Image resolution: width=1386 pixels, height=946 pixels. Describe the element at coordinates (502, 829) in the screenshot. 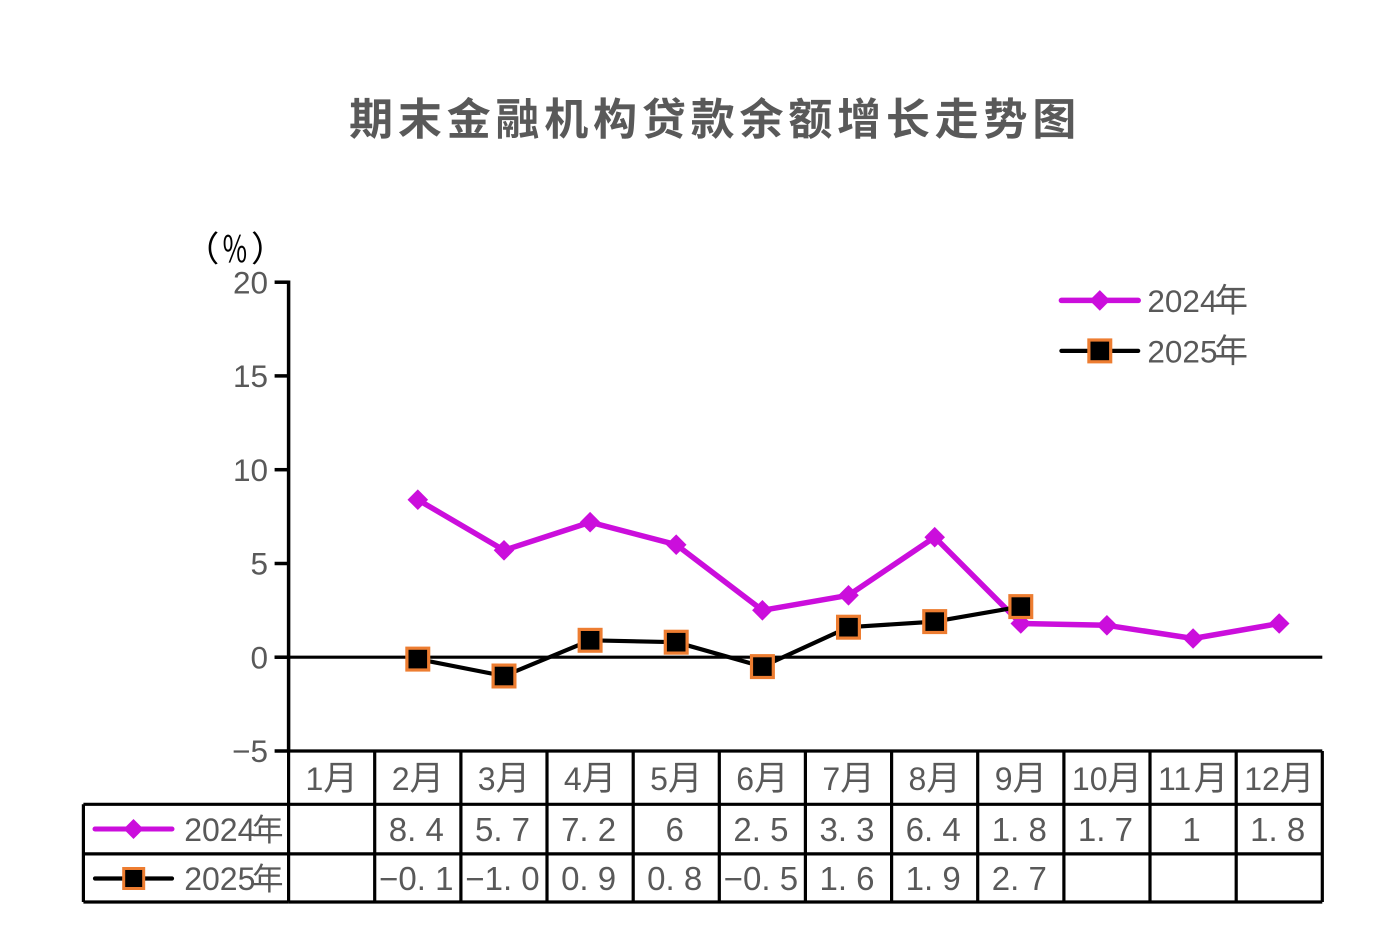

I see `svg-text: 5. 7` at that location.